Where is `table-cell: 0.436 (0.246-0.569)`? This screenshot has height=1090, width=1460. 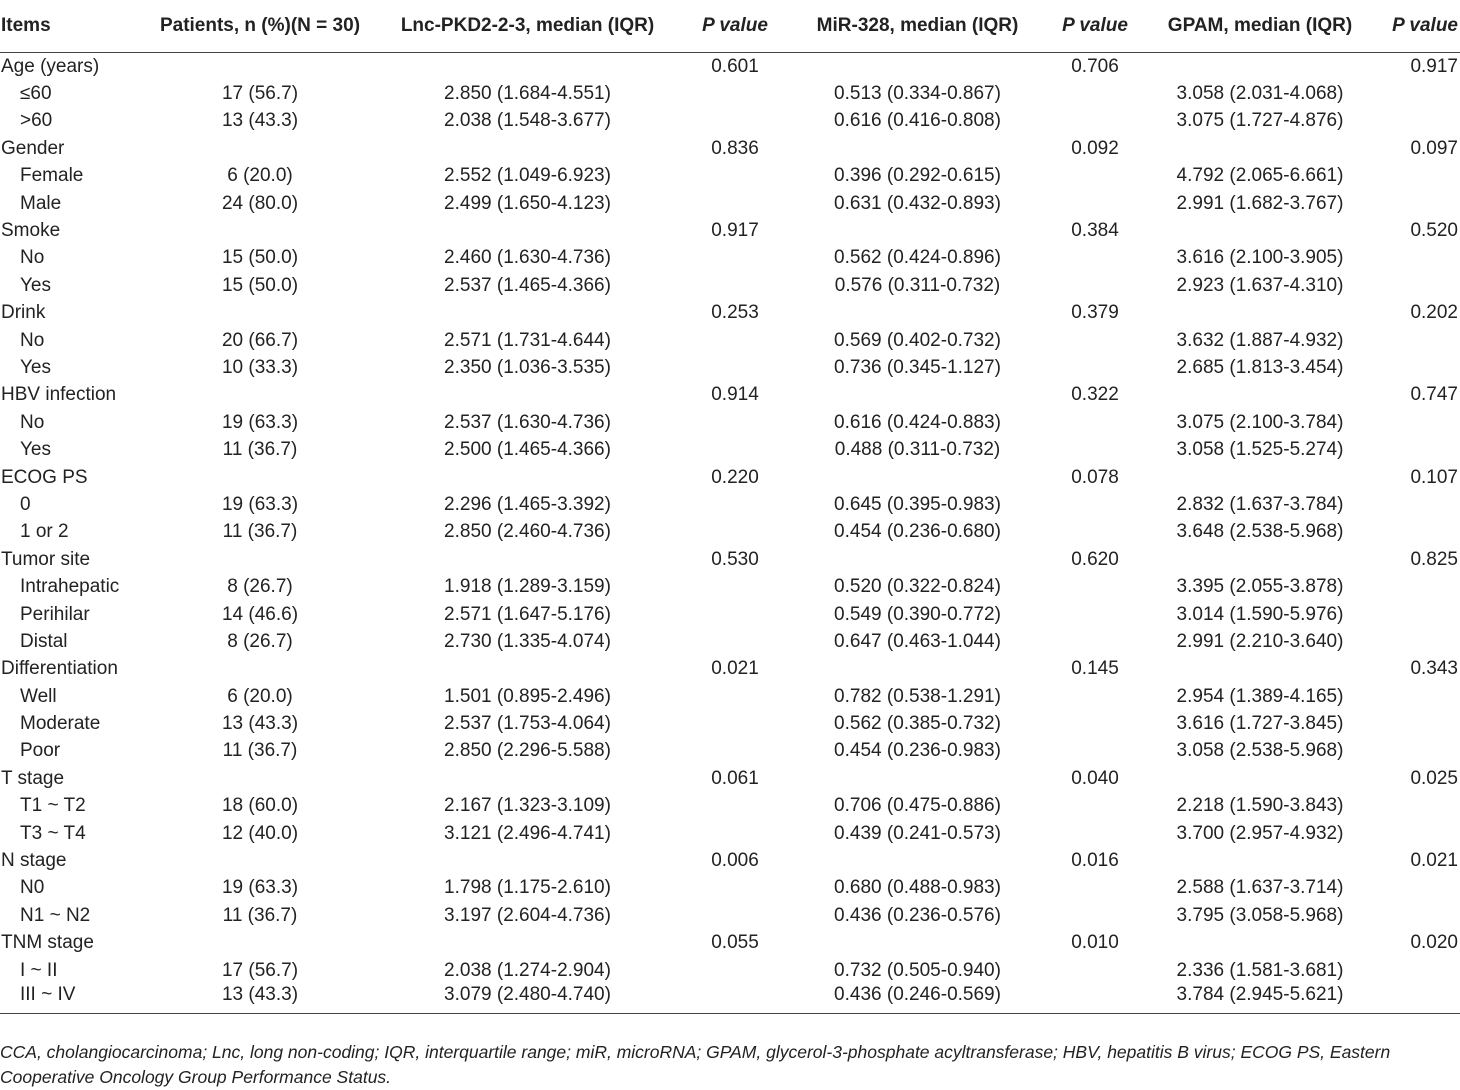
table-cell: 0.436 (0.246-0.569) is located at coordinates (917, 999).